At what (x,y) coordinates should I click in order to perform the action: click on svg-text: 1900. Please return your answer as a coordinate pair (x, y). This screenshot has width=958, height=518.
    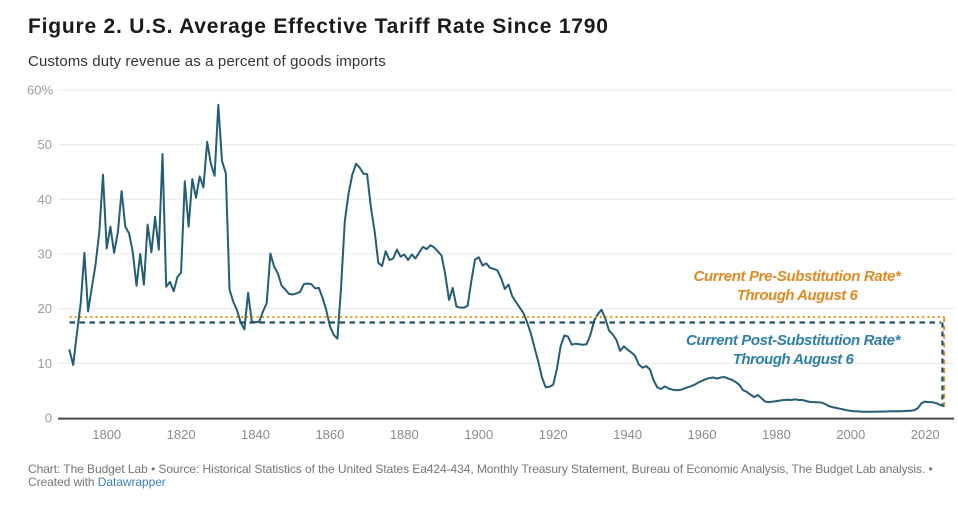
    Looking at the image, I should click on (478, 434).